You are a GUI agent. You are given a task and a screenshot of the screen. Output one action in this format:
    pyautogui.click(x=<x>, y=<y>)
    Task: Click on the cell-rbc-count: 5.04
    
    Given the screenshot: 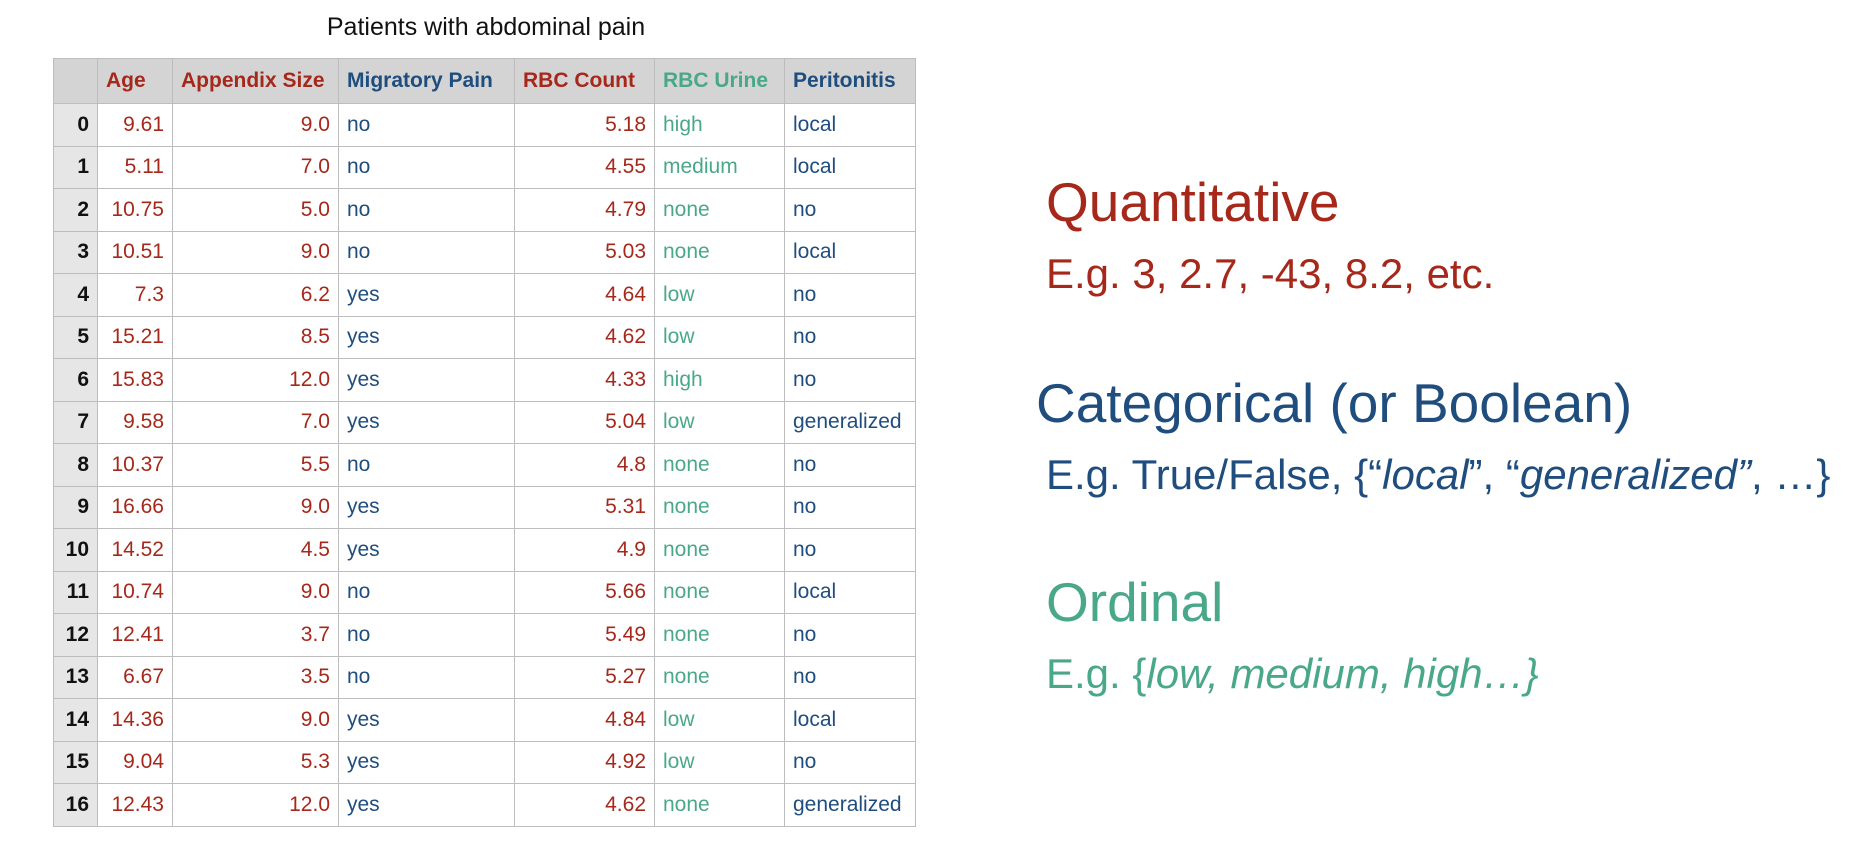 What is the action you would take?
    pyautogui.click(x=584, y=422)
    